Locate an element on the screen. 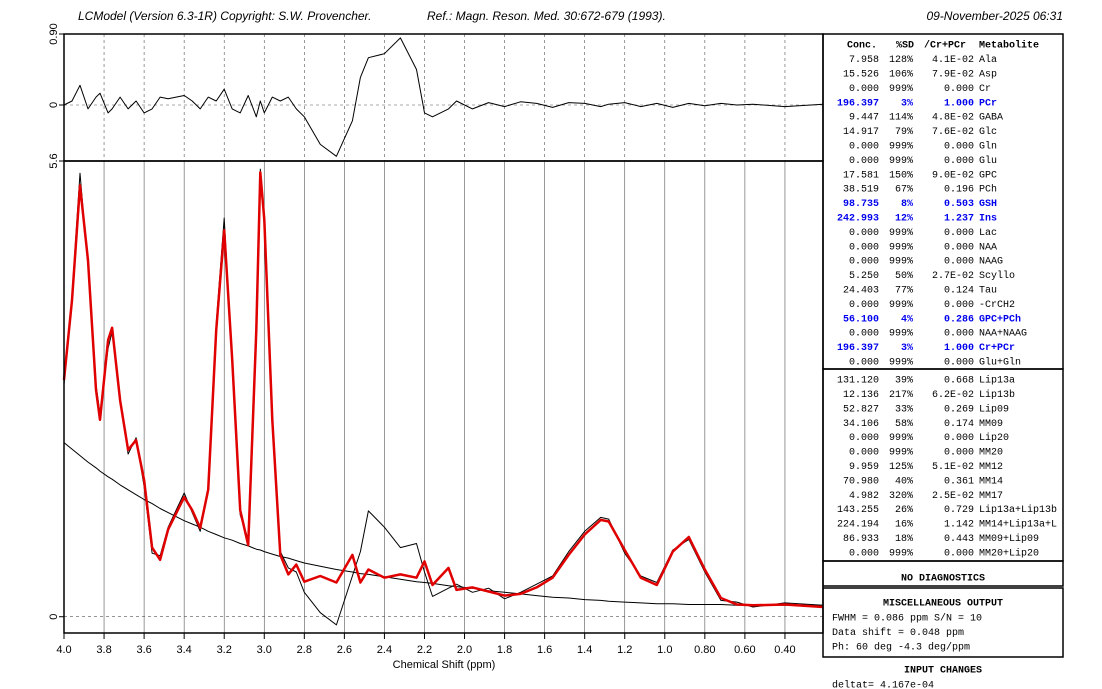 Image resolution: width=1102 pixels, height=689 pixels. table-cell: PCr is located at coordinates (988, 103).